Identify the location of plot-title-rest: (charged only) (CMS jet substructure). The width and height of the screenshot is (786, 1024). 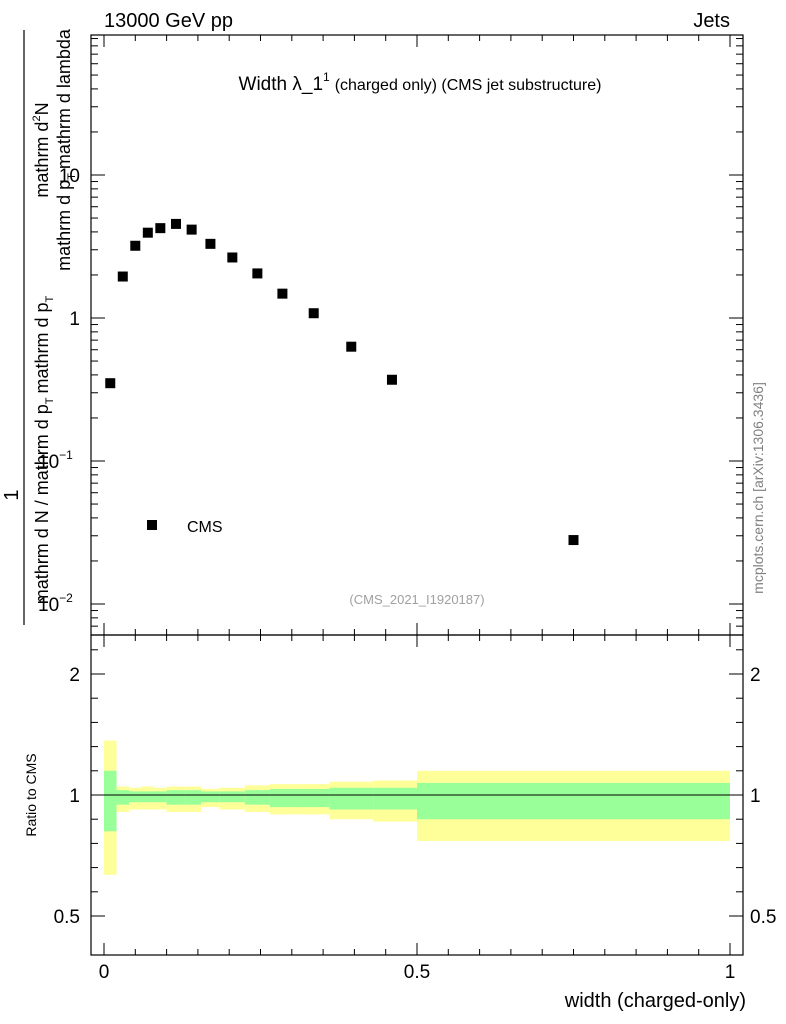
(468, 85).